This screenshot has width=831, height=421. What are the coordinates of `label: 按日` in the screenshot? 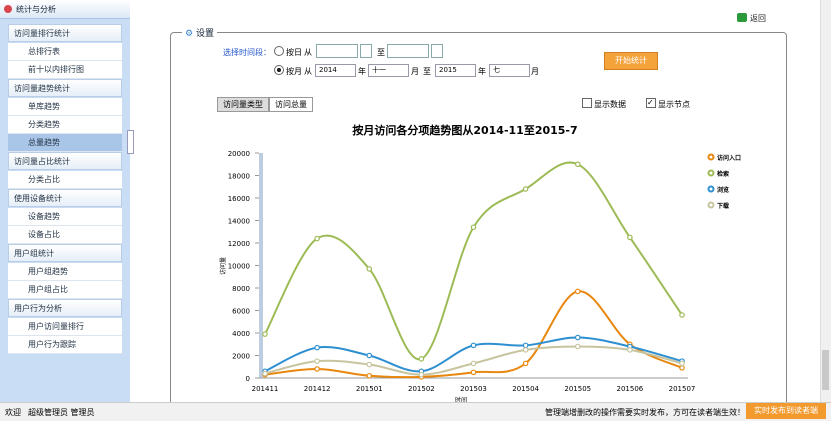 It's located at (294, 52).